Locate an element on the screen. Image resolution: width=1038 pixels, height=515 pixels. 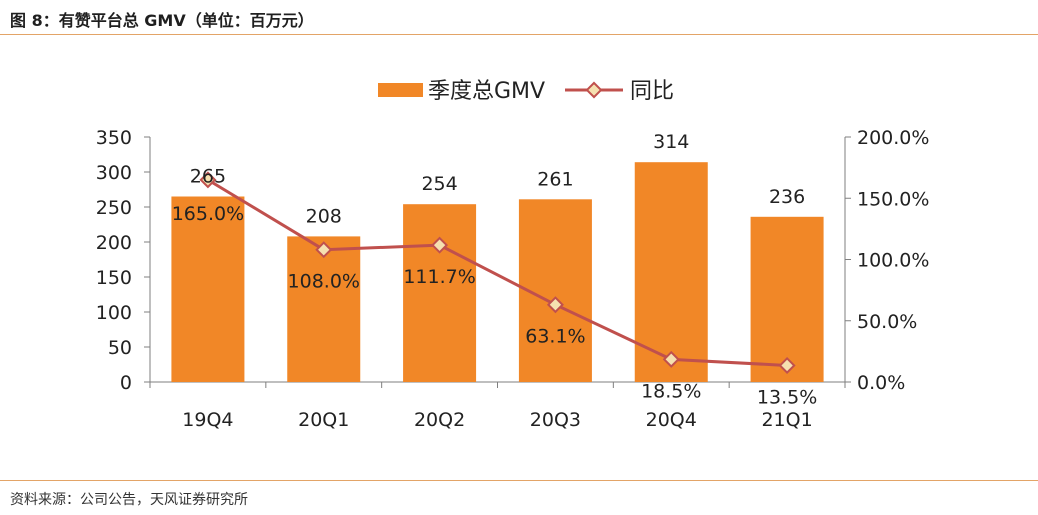
yoy-value-label: 18.5% is located at coordinates (671, 391).